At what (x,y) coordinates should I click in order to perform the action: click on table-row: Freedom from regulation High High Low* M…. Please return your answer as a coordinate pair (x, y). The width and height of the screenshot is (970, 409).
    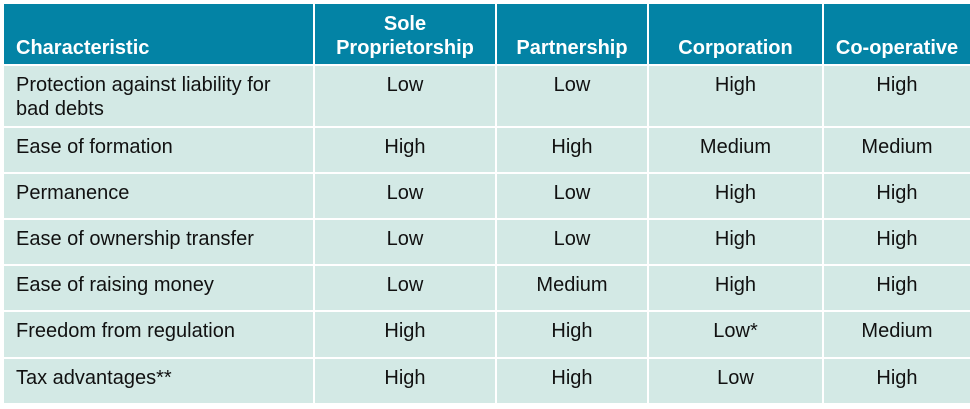
    Looking at the image, I should click on (487, 333).